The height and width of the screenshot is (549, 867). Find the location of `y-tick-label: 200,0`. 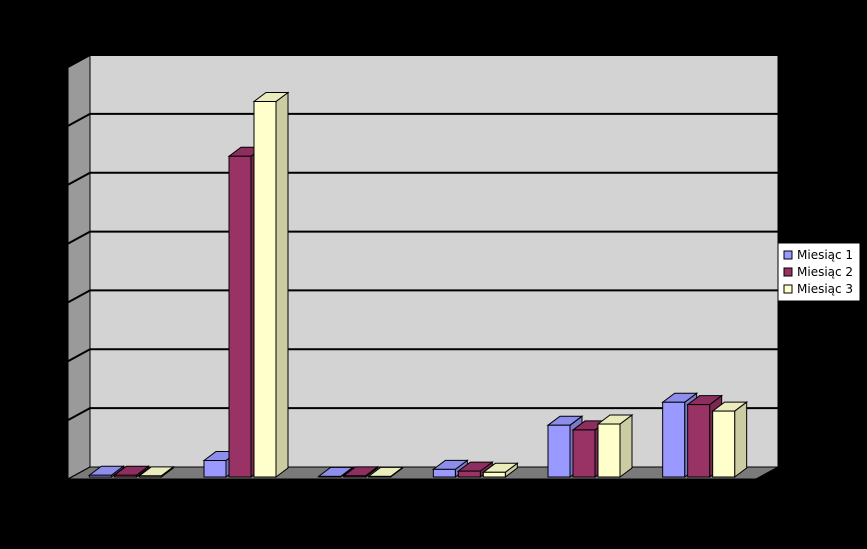

y-tick-label: 200,0 is located at coordinates (46, 361).